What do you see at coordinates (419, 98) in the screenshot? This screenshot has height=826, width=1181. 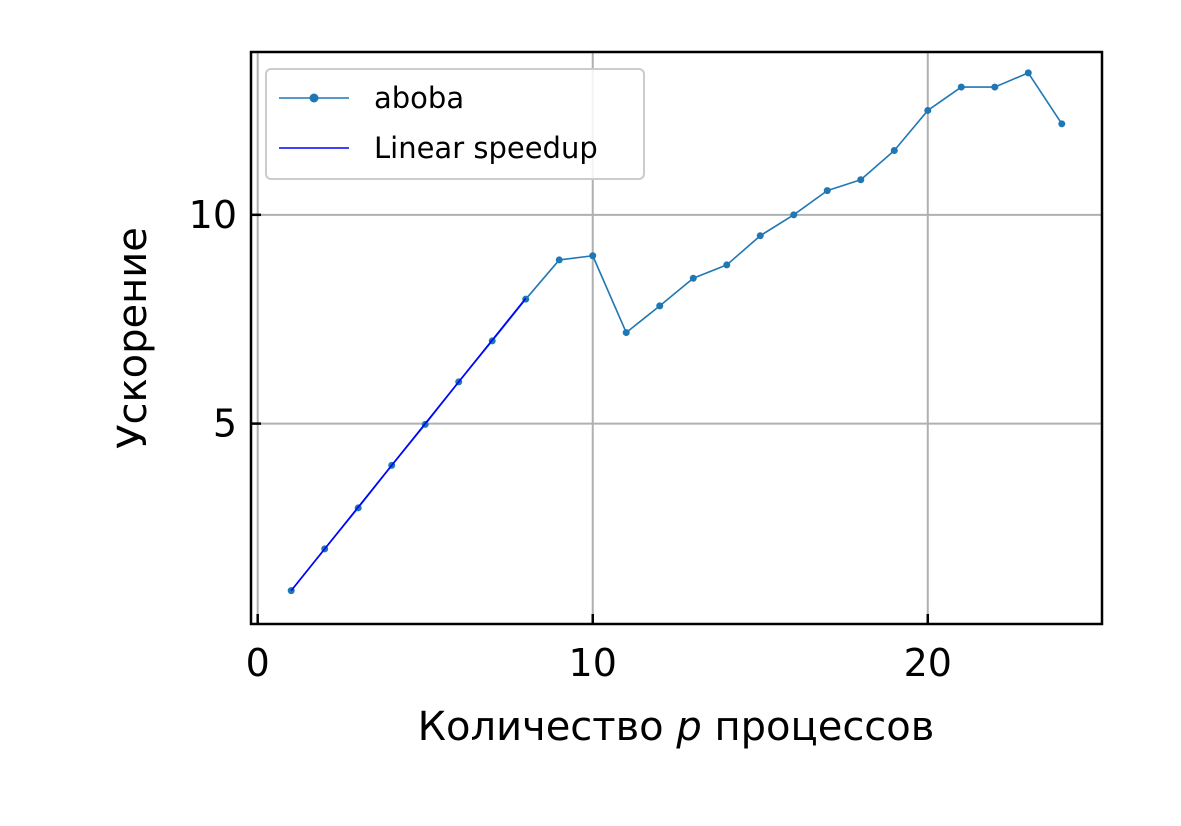 I see `legend-label-aboba: aboba` at bounding box center [419, 98].